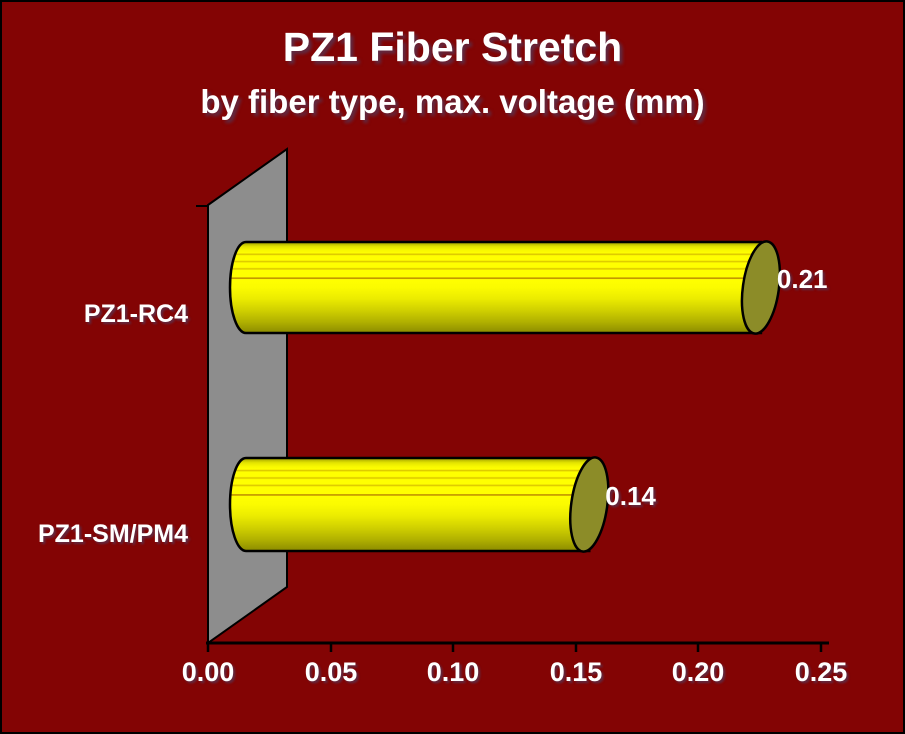 Image resolution: width=905 pixels, height=734 pixels. I want to click on axis-wall, so click(247, 396).